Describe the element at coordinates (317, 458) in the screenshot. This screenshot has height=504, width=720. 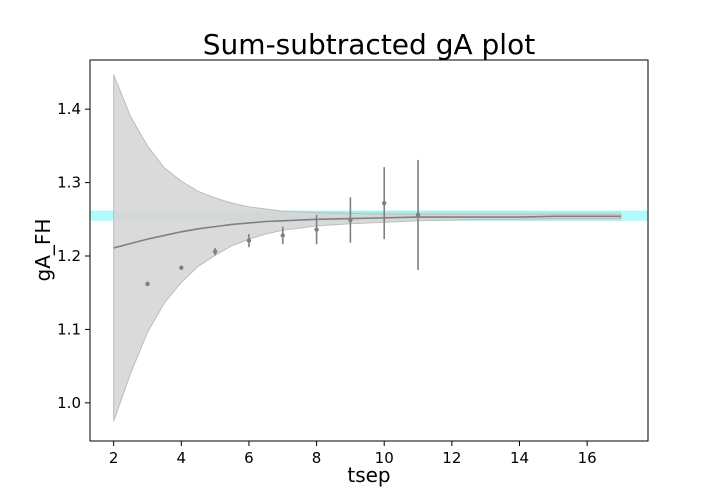
I see `x-tick-label: 8` at that location.